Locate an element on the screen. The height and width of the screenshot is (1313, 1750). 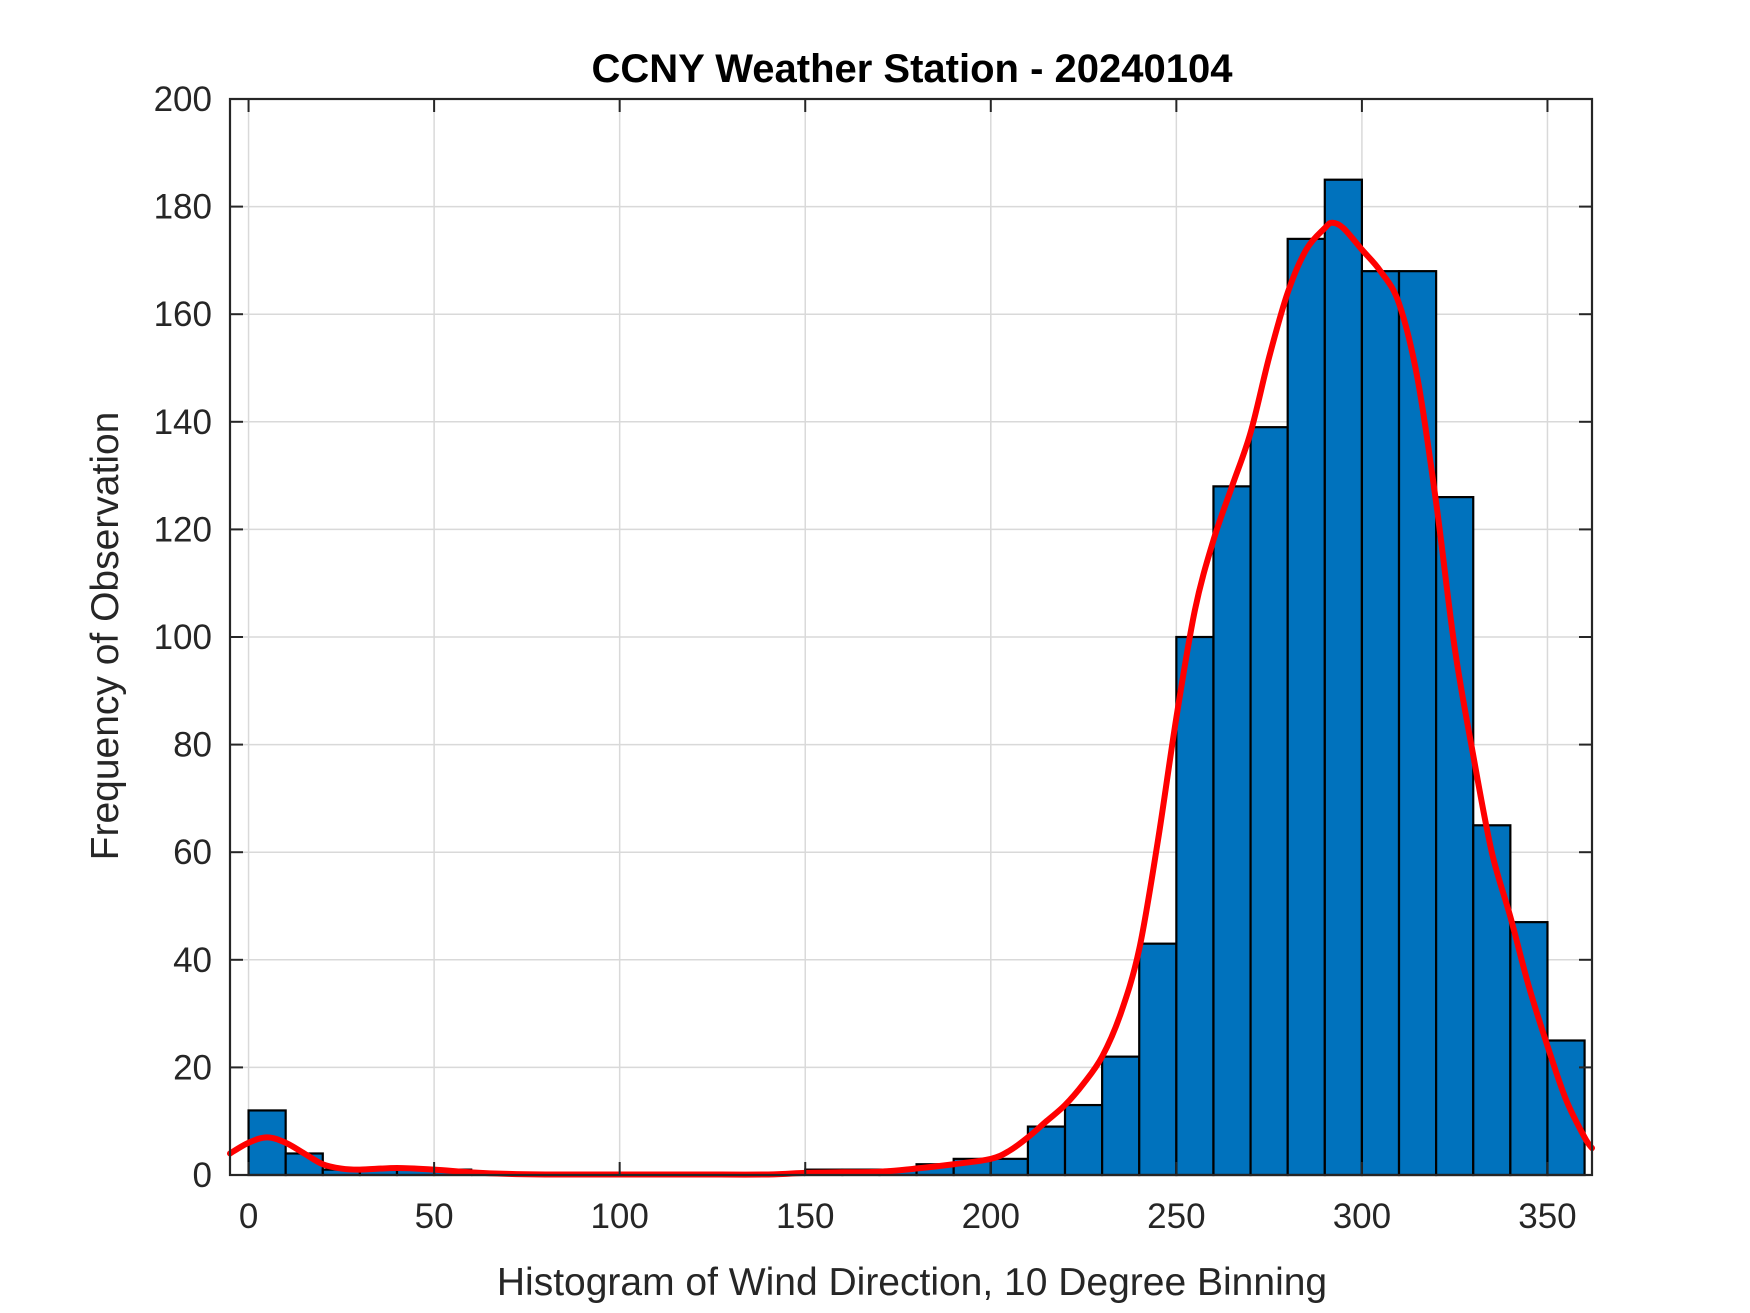
x-tick-label: 350 is located at coordinates (1547, 1216).